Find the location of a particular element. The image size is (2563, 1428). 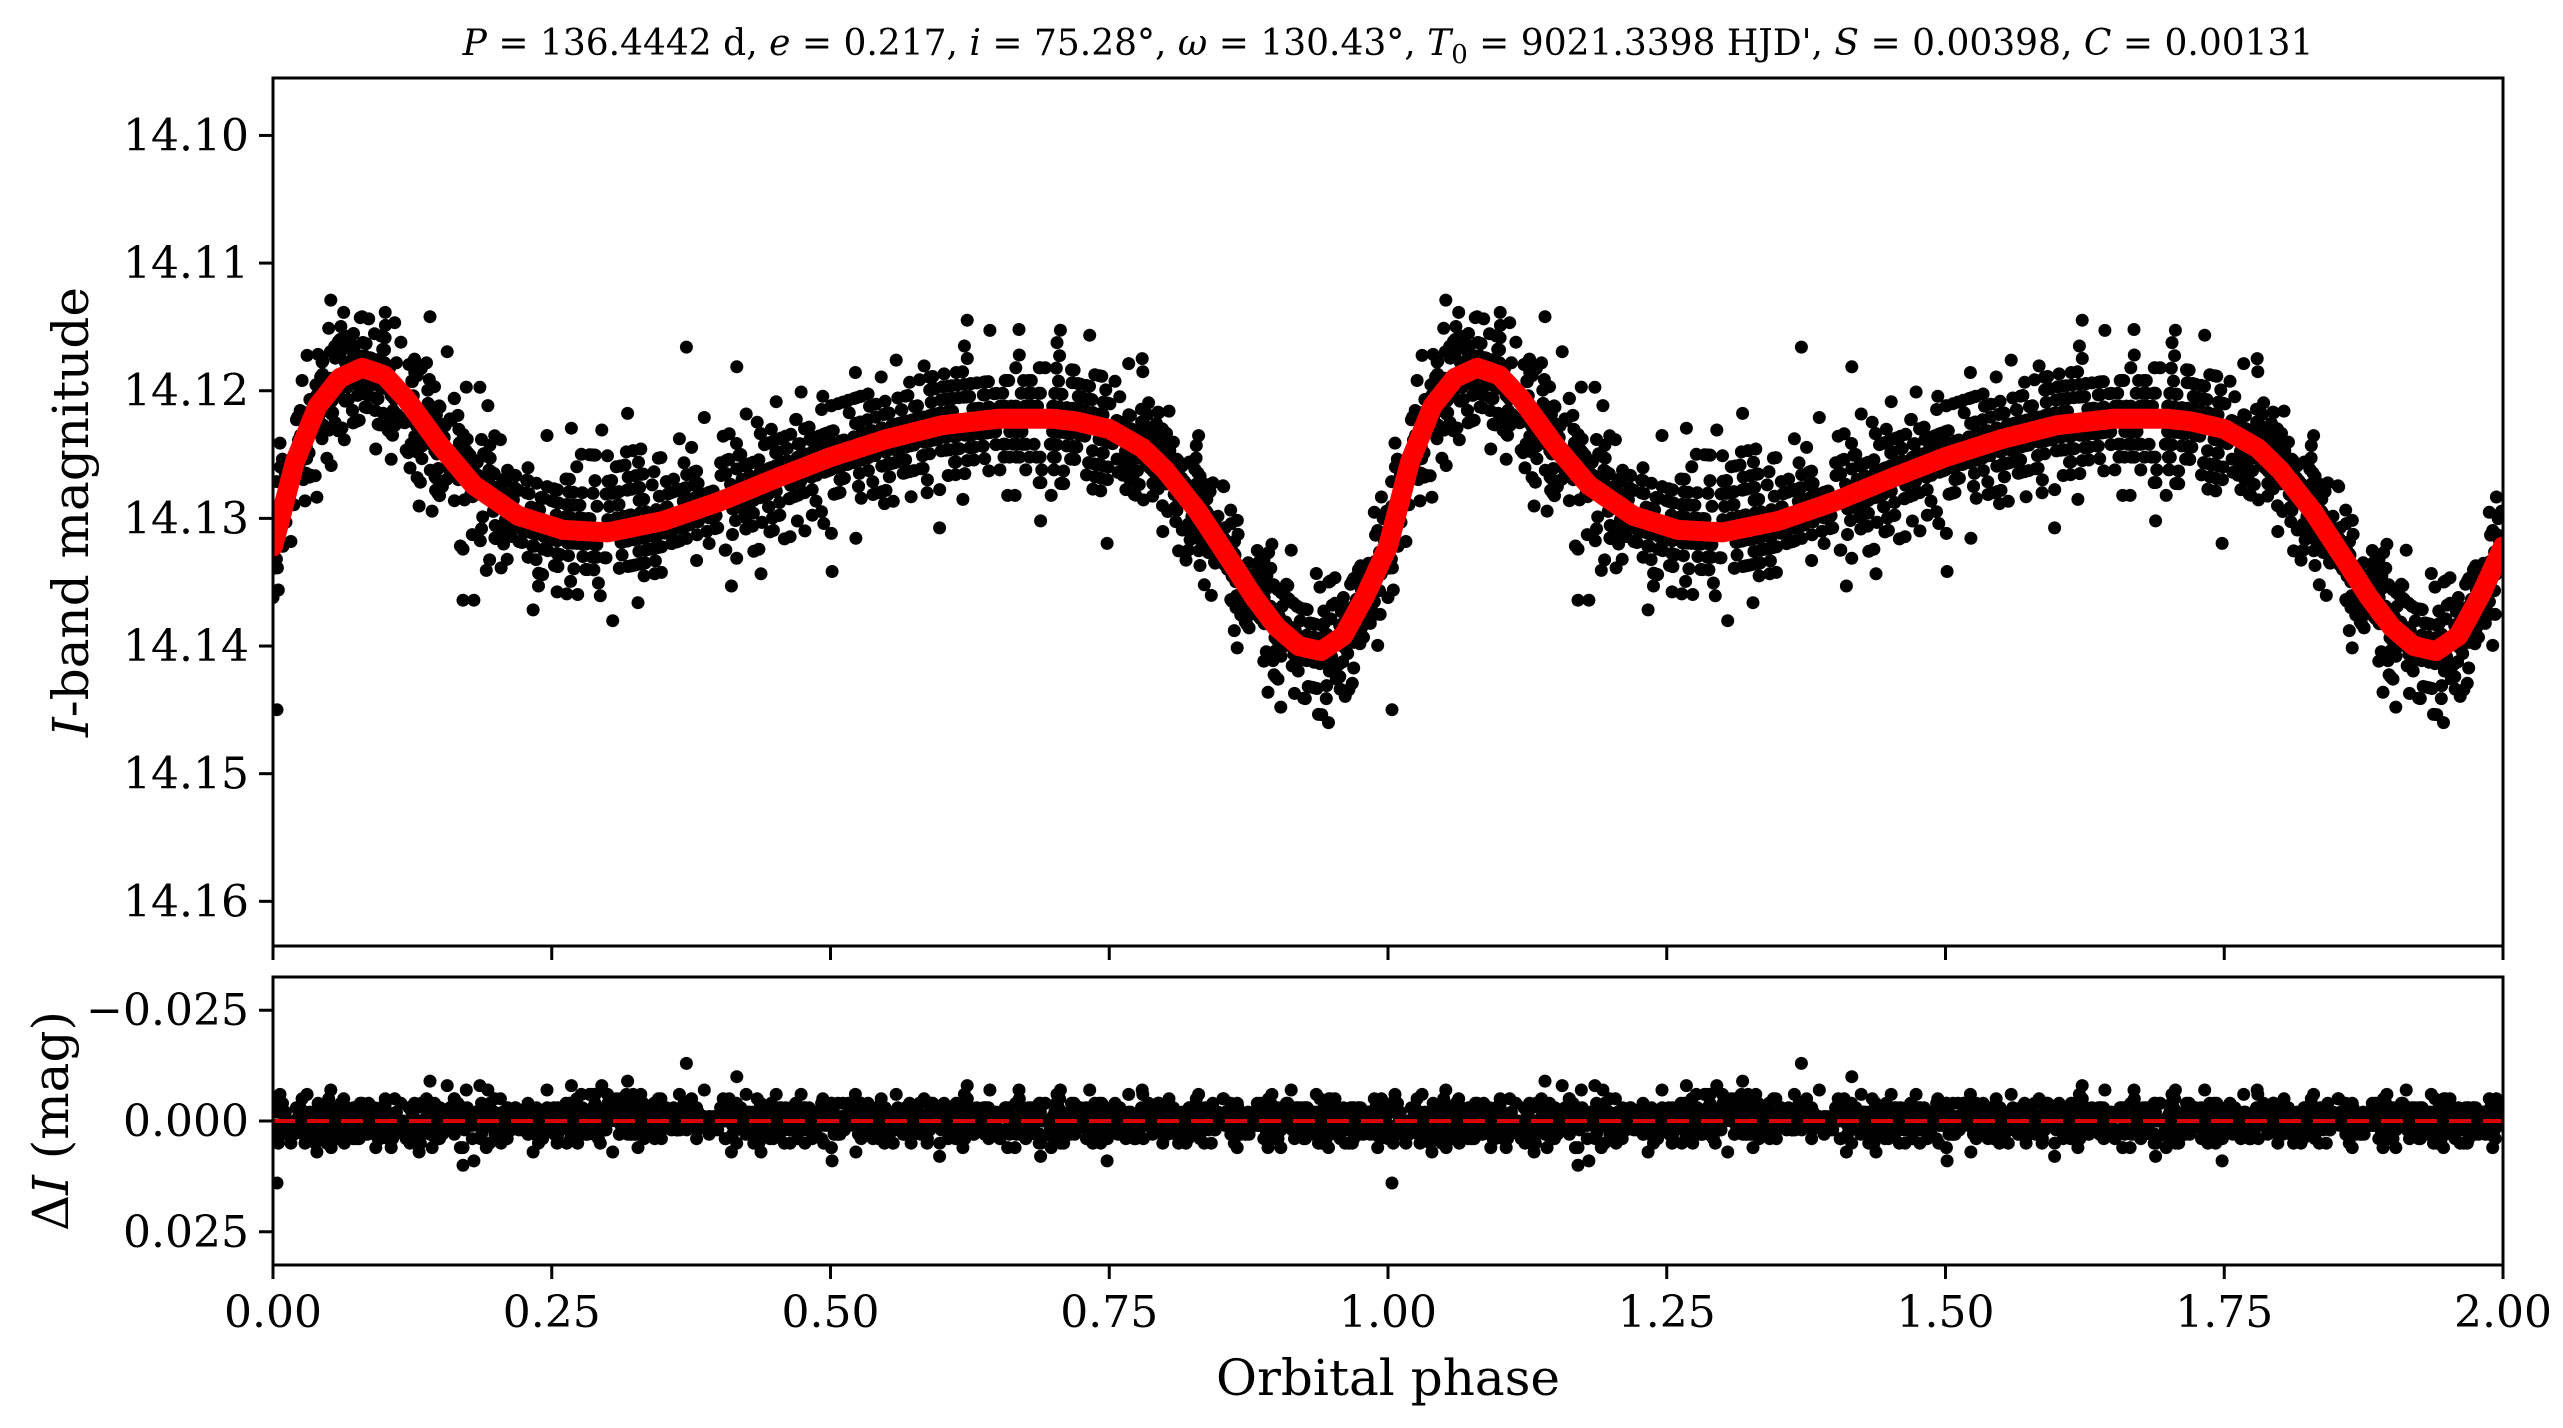

y-tick-label: 14.14 is located at coordinates (186, 646).